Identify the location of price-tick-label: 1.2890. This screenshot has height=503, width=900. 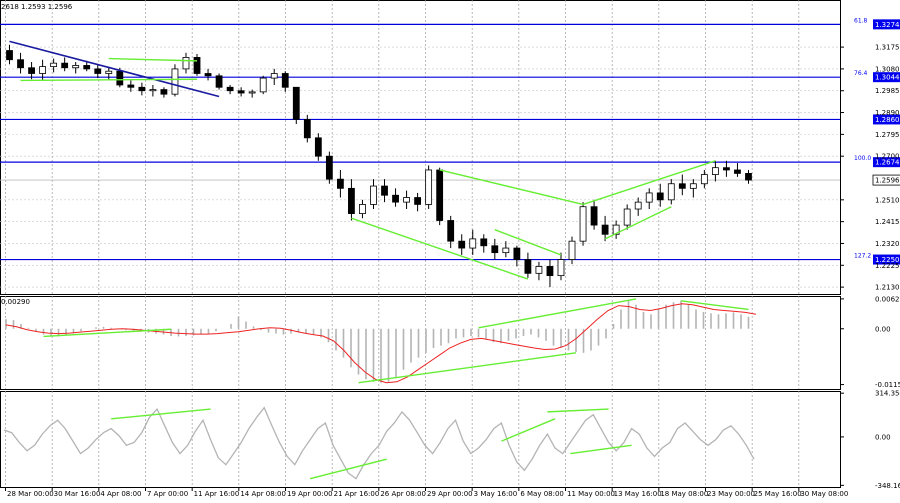
(887, 113).